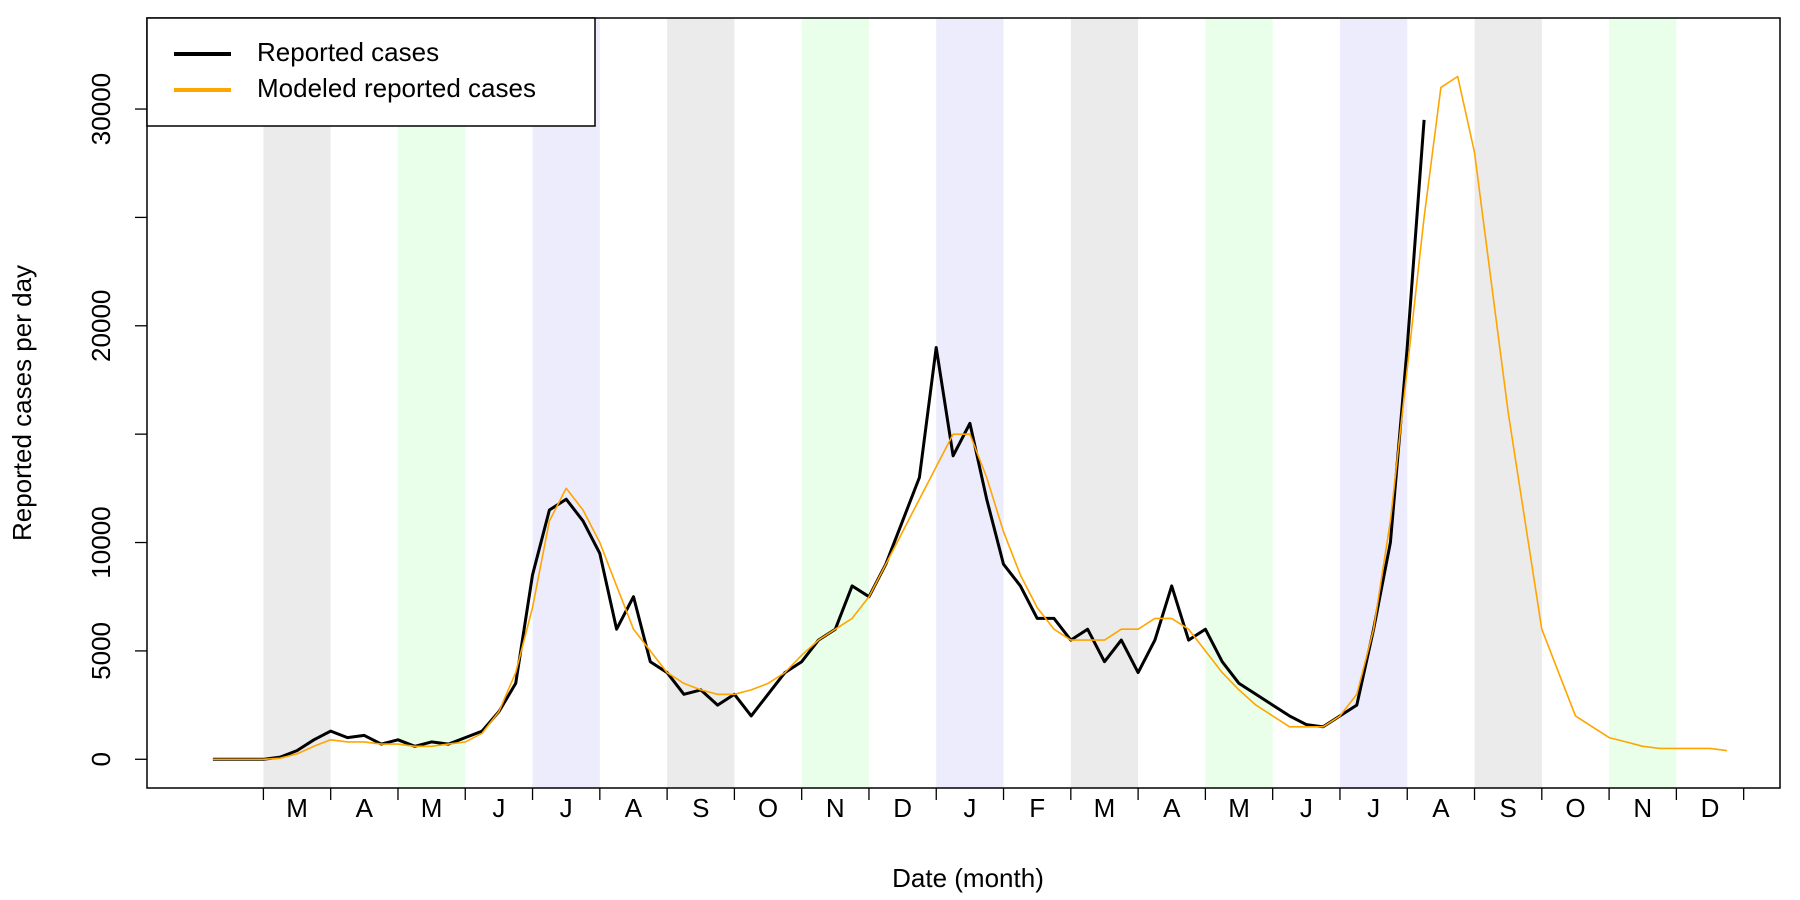 The image size is (1800, 900). What do you see at coordinates (371, 72) in the screenshot?
I see `legend-box` at bounding box center [371, 72].